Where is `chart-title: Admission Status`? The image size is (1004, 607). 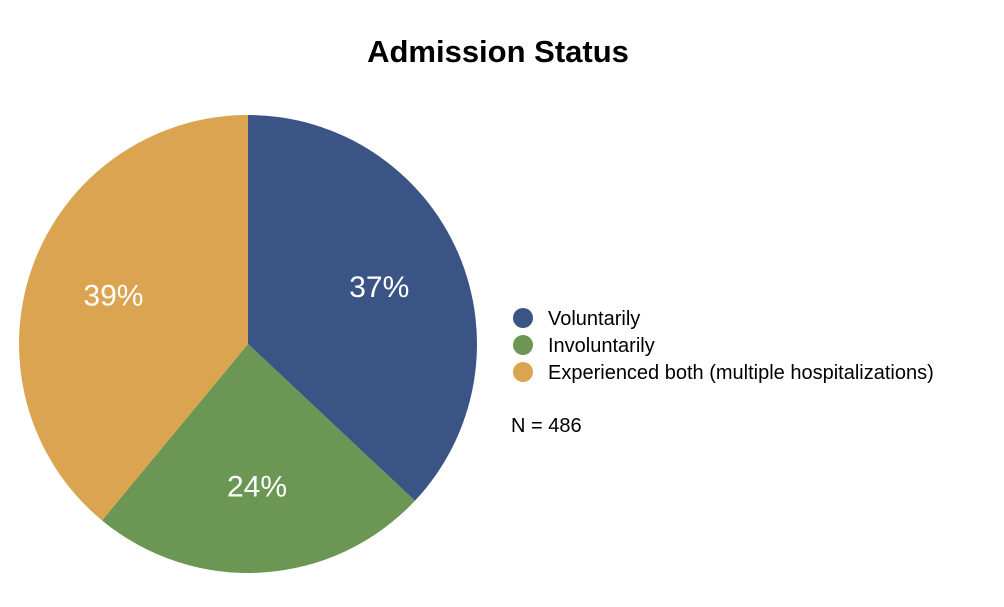 chart-title: Admission Status is located at coordinates (498, 51).